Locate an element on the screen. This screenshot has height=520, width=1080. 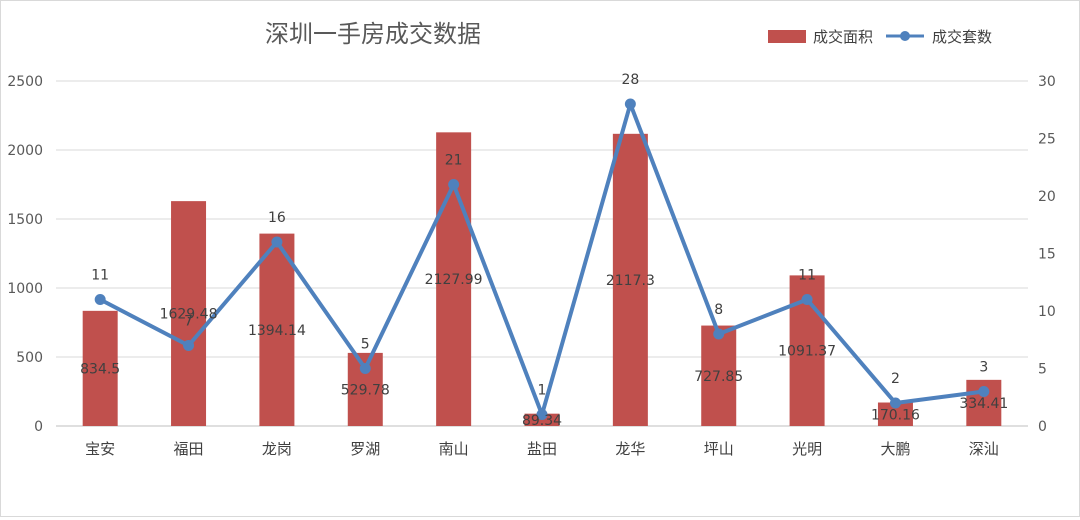
data-label-area: 1629.48 is located at coordinates (189, 315).